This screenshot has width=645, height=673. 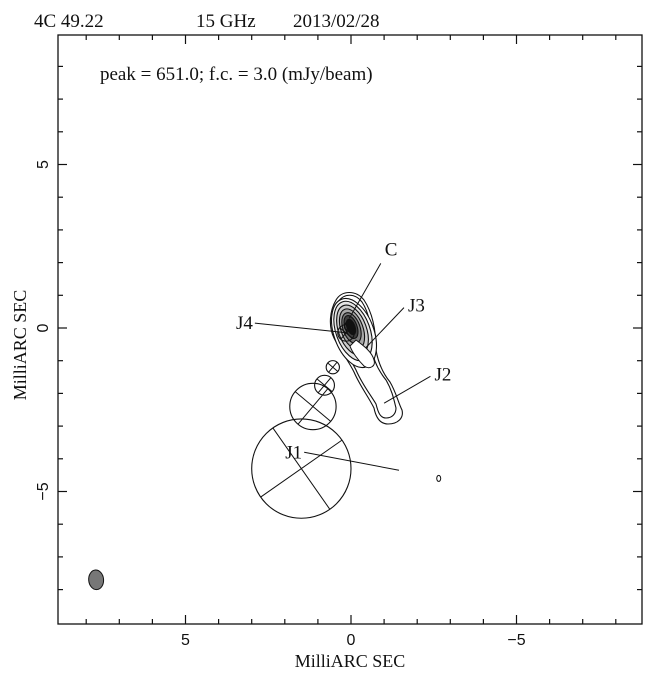 I want to click on component-label-j2: J2, so click(x=442, y=374).